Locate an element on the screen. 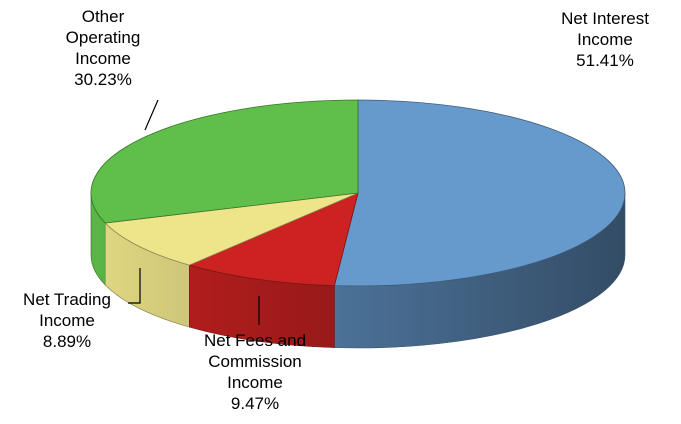 Image resolution: width=681 pixels, height=424 pixels. label-net-interest-income: Net Interest Income 51.41% is located at coordinates (605, 39).